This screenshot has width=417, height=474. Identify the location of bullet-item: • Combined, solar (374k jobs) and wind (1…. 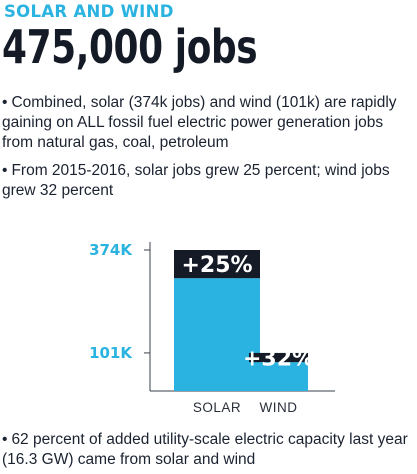
(207, 123).